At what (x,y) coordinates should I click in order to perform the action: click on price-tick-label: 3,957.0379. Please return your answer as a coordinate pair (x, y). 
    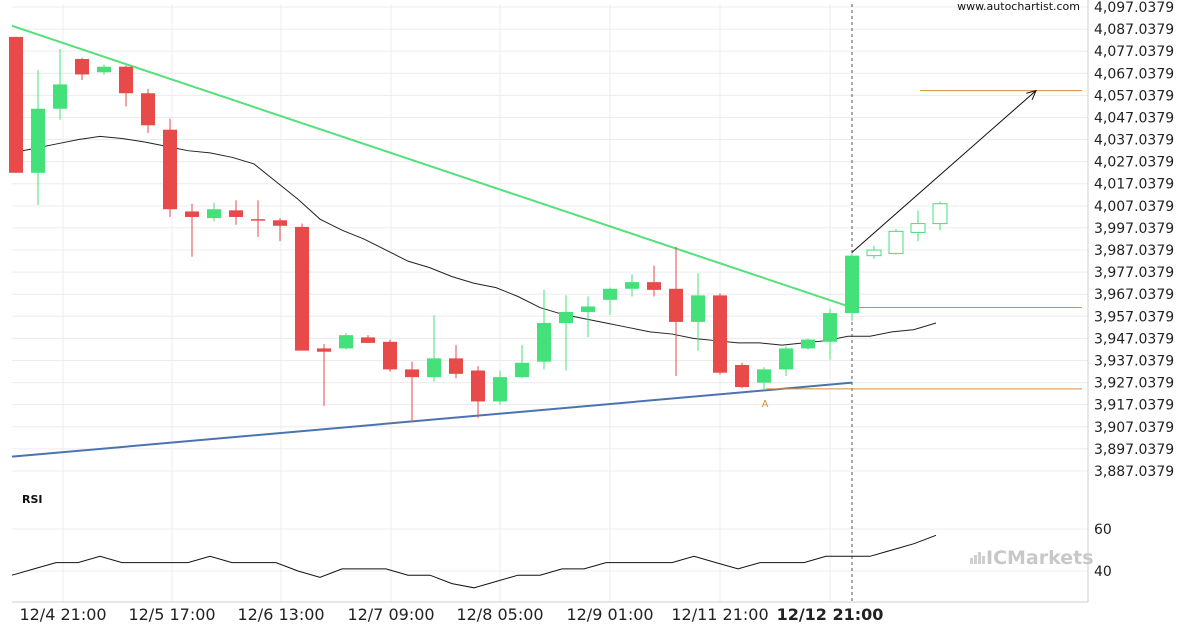
    Looking at the image, I should click on (1134, 317).